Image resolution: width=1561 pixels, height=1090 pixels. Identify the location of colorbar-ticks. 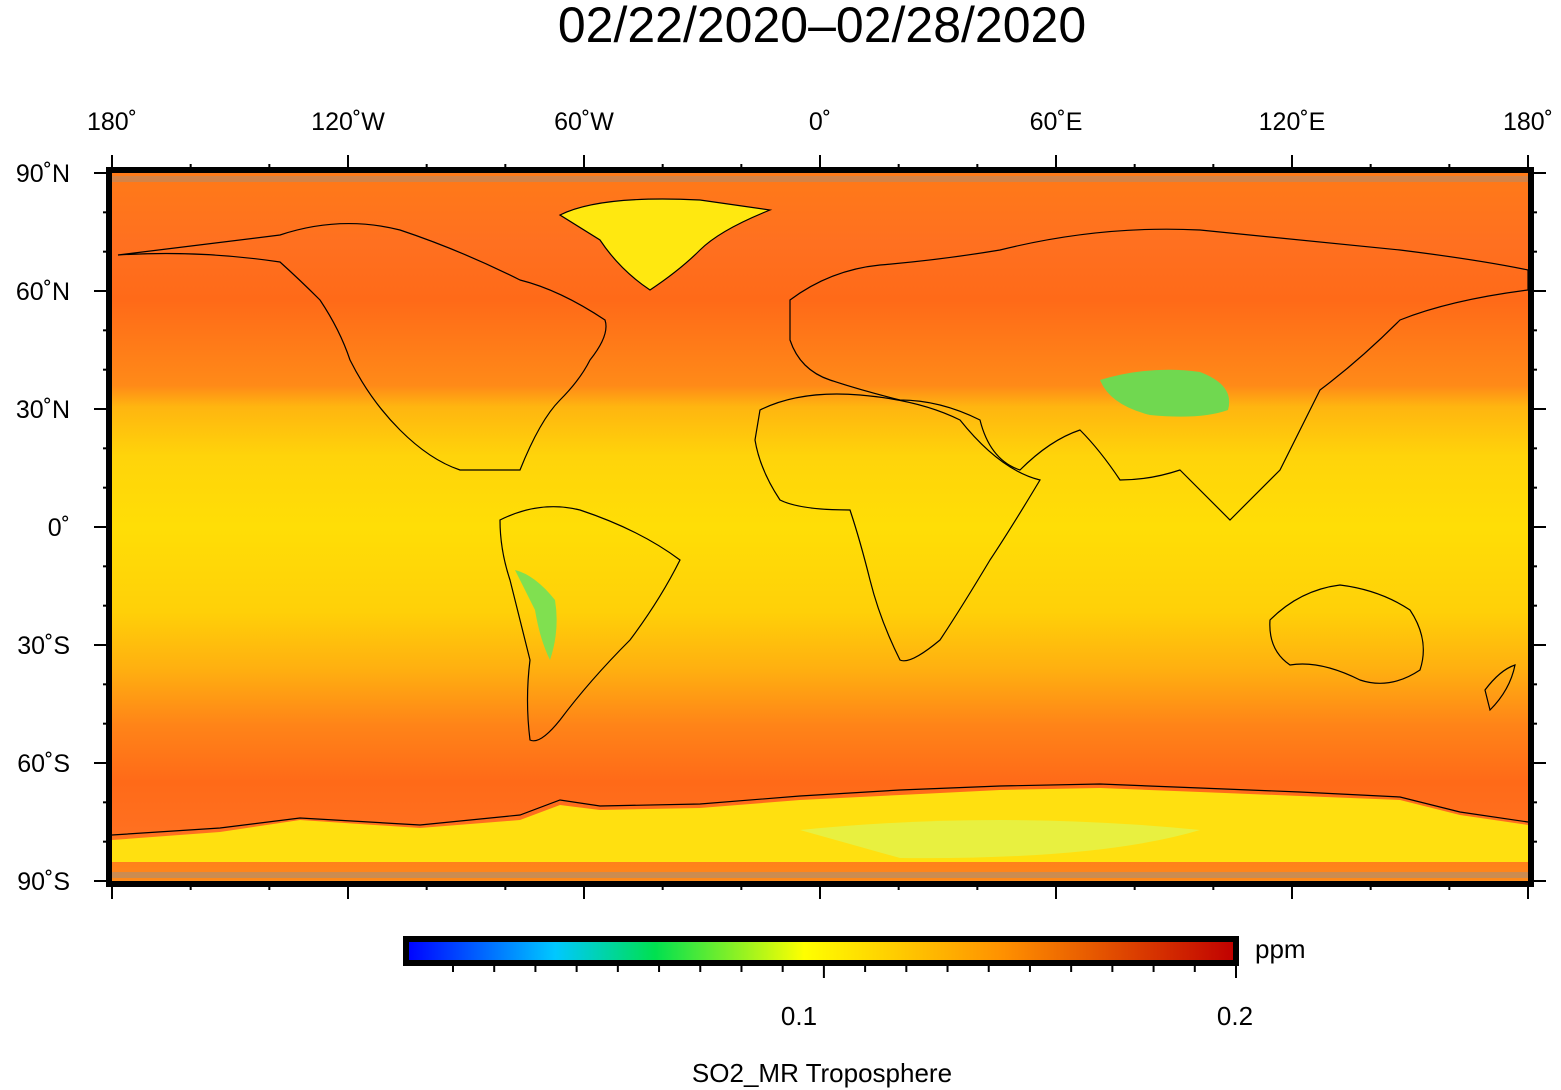
(844, 972).